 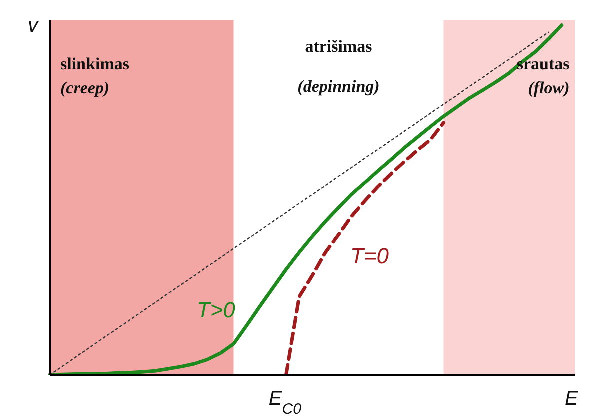 What do you see at coordinates (33, 26) in the screenshot?
I see `y-axis-title: v` at bounding box center [33, 26].